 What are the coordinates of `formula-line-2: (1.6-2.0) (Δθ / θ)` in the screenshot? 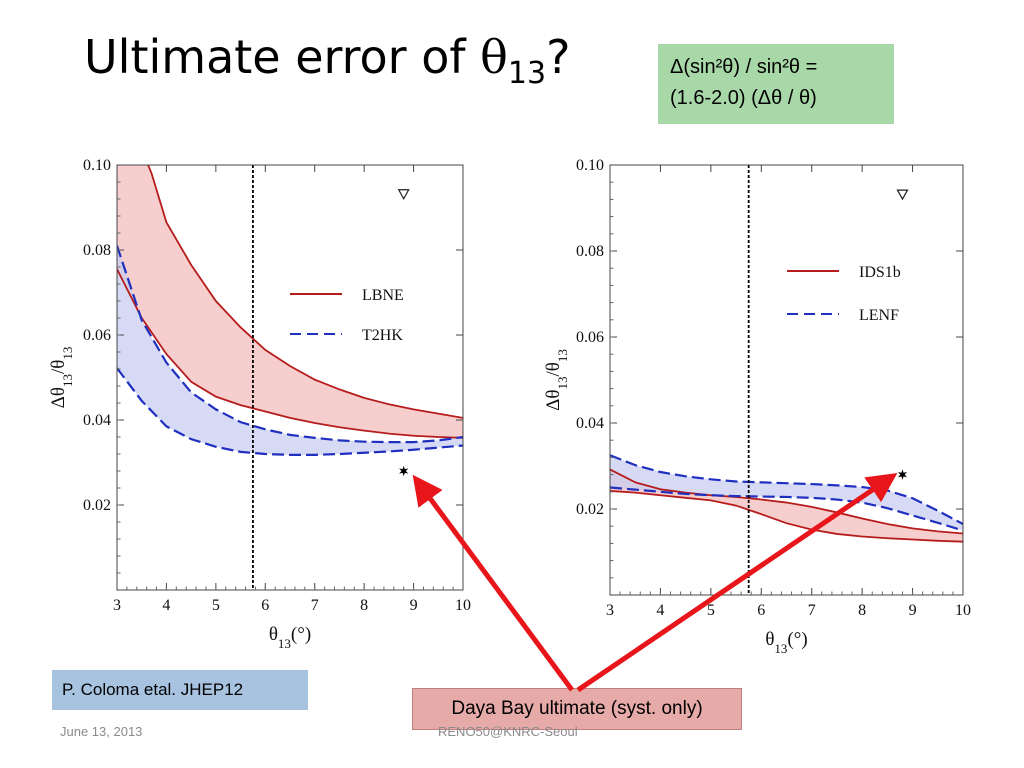 It's located at (743, 98).